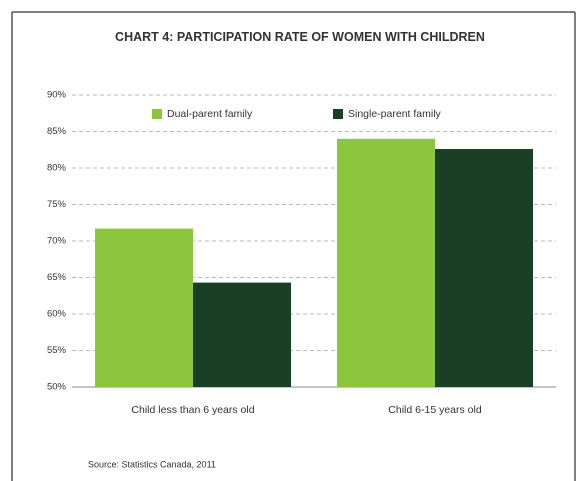  I want to click on x-tick-label: Child less than 6 years old, so click(192, 410).